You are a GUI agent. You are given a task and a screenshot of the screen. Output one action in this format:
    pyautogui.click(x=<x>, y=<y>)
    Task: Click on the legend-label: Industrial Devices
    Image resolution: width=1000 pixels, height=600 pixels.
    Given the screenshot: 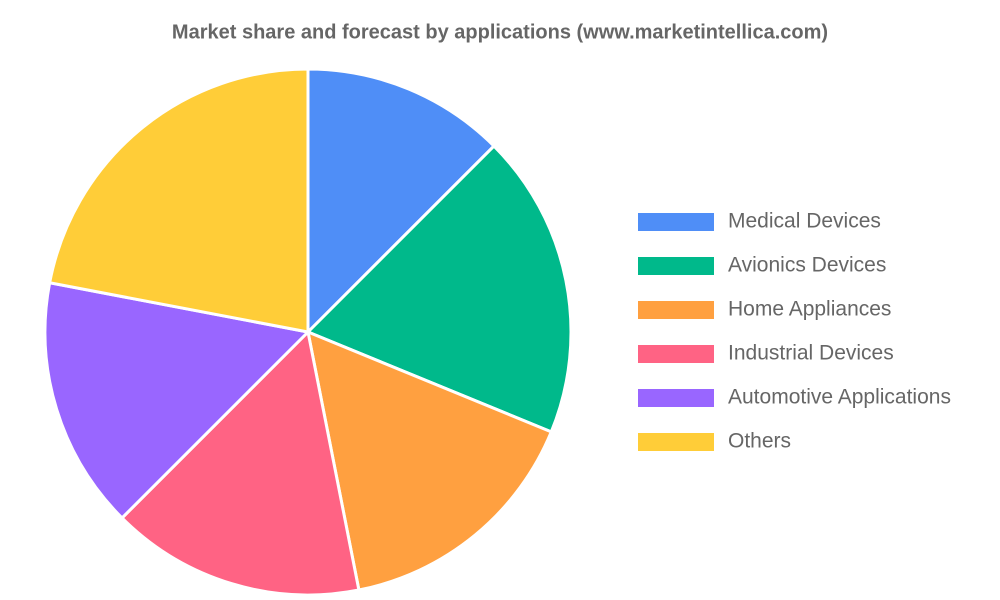 What is the action you would take?
    pyautogui.click(x=811, y=353)
    